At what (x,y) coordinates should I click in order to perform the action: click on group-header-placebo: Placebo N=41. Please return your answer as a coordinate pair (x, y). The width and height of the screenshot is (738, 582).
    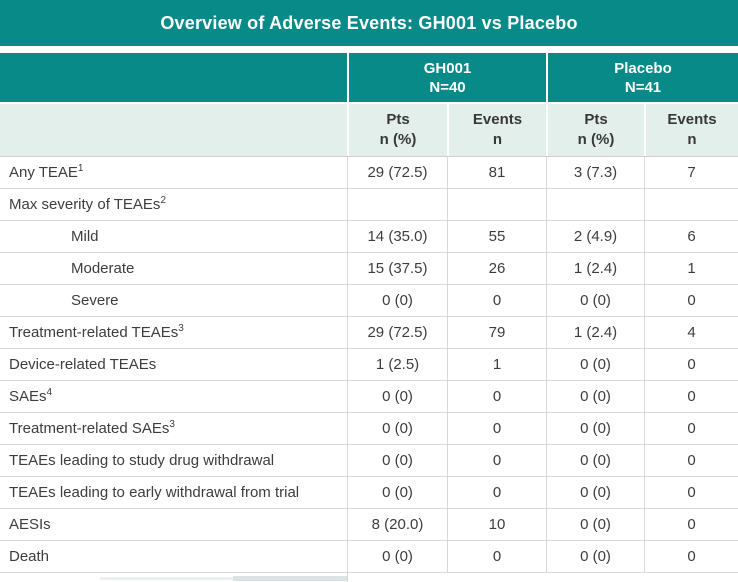
    Looking at the image, I should click on (642, 77).